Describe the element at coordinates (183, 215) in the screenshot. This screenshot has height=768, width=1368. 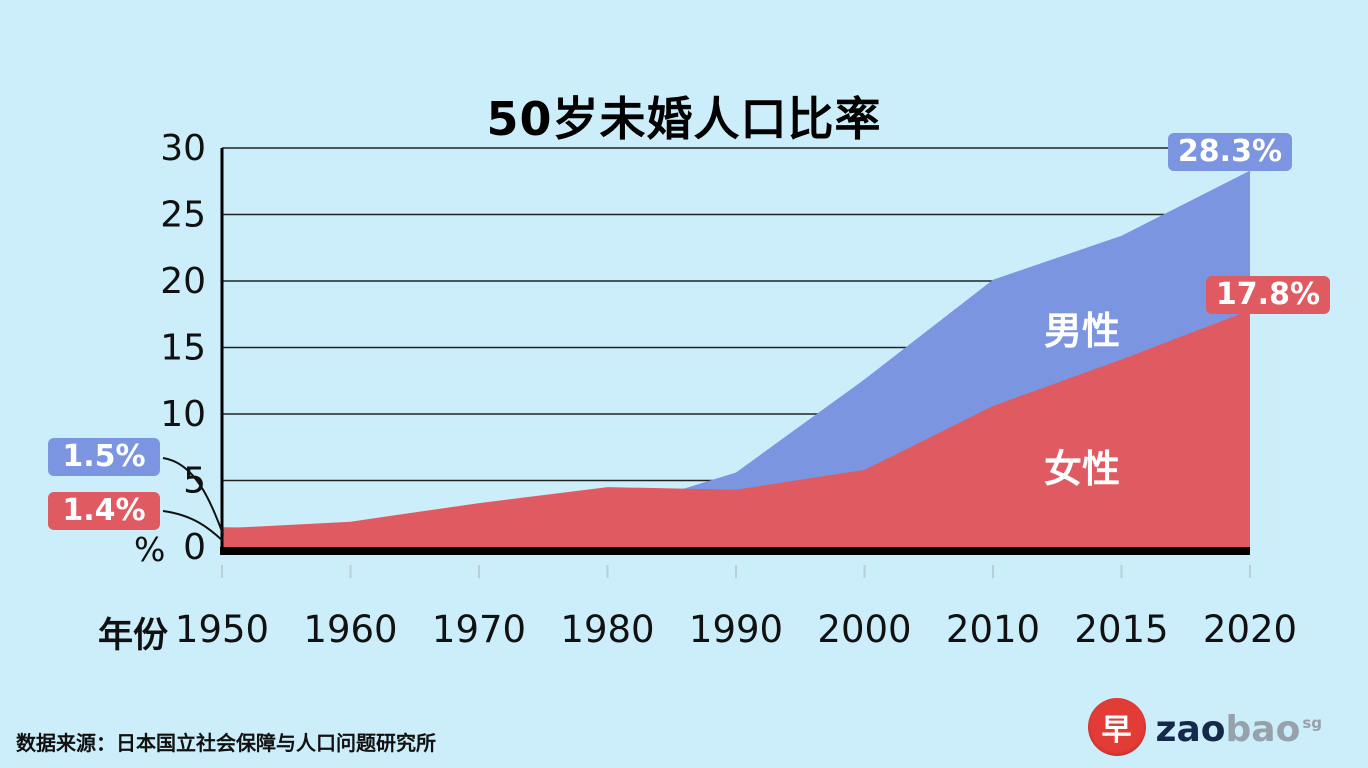
I see `y-tick-label: 25` at that location.